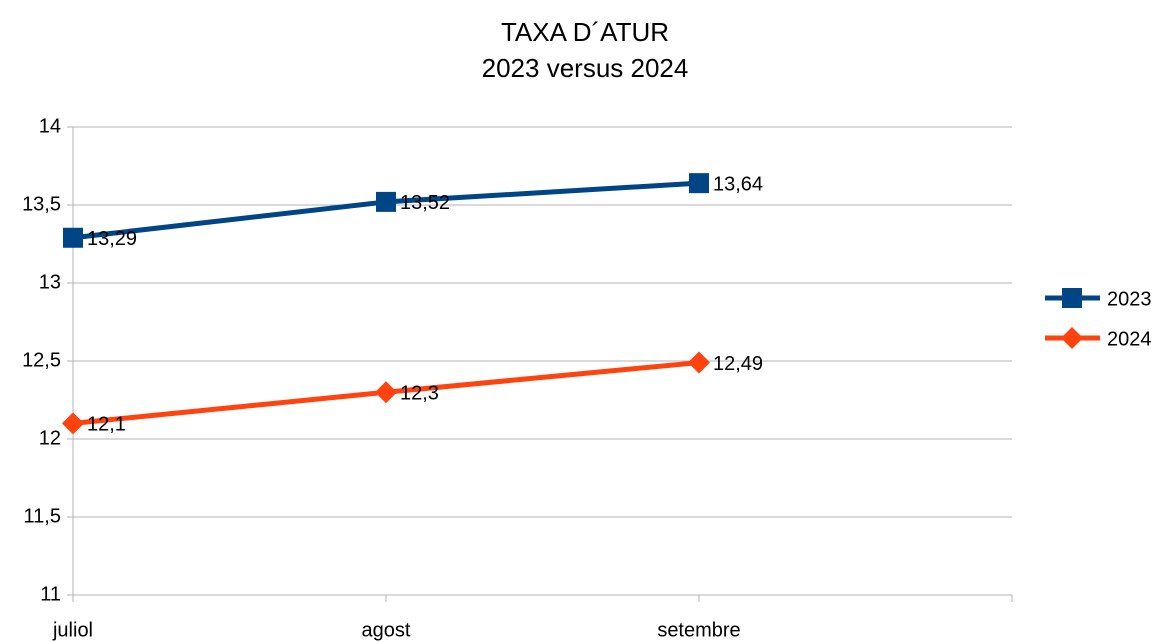 The image size is (1171, 642). Describe the element at coordinates (1129, 299) in the screenshot. I see `legend-label: 2023` at that location.